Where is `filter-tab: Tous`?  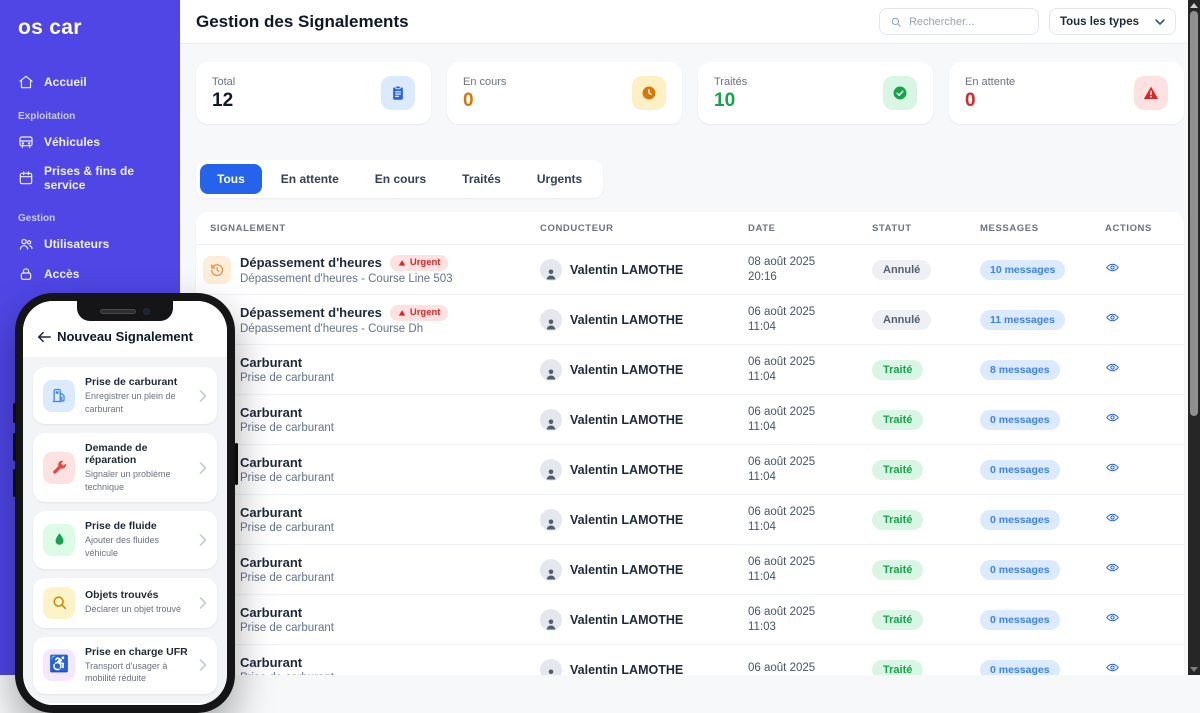 filter-tab: Tous is located at coordinates (231, 179).